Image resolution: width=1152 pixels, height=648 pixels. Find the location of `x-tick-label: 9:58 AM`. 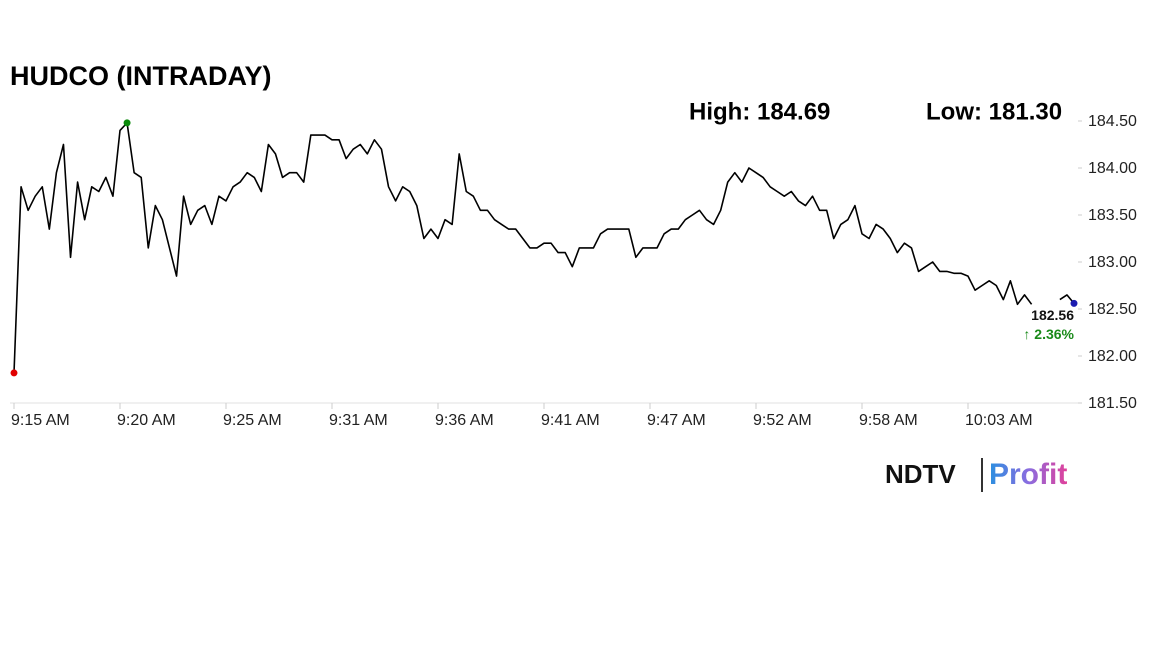

x-tick-label: 9:58 AM is located at coordinates (888, 420).